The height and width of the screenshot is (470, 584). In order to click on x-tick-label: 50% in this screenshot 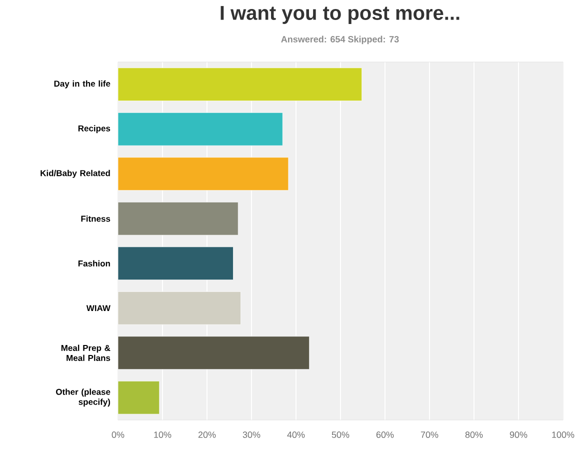, I will do `click(341, 435)`.